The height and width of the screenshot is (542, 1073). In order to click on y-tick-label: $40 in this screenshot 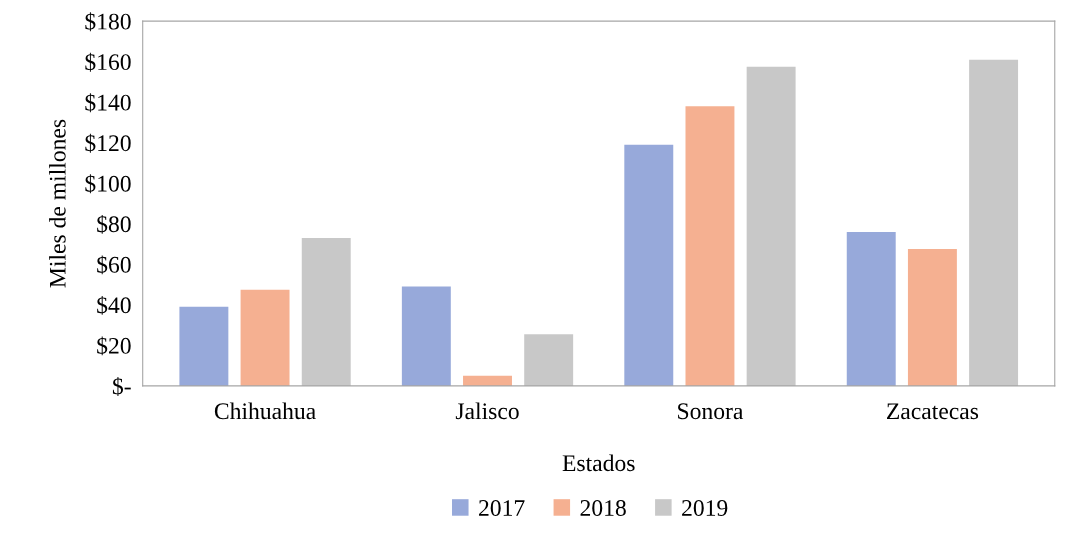, I will do `click(114, 305)`.